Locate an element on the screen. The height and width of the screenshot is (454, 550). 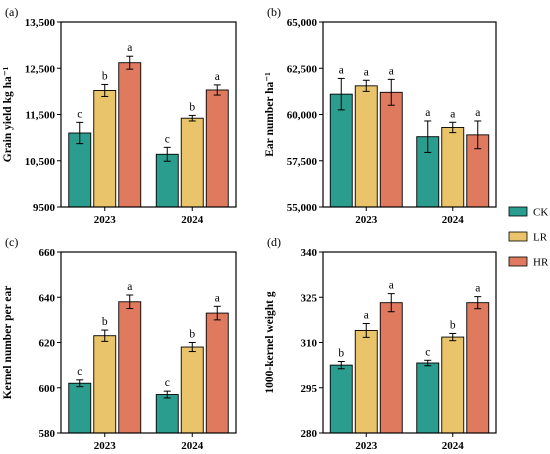
y-tick-label: 340 is located at coordinates (309, 253).